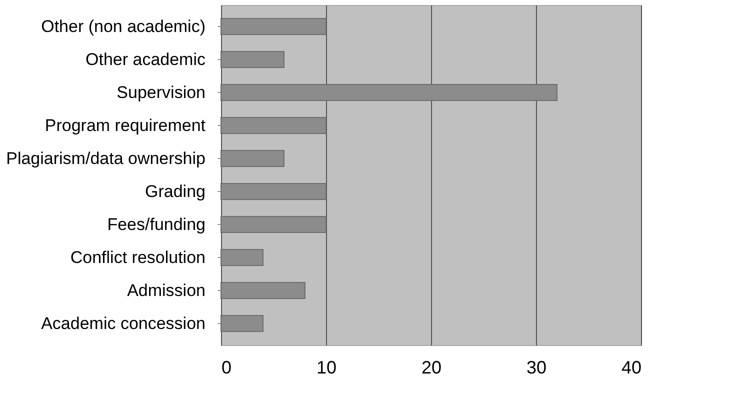  What do you see at coordinates (536, 368) in the screenshot?
I see `x-tick-label: 30` at bounding box center [536, 368].